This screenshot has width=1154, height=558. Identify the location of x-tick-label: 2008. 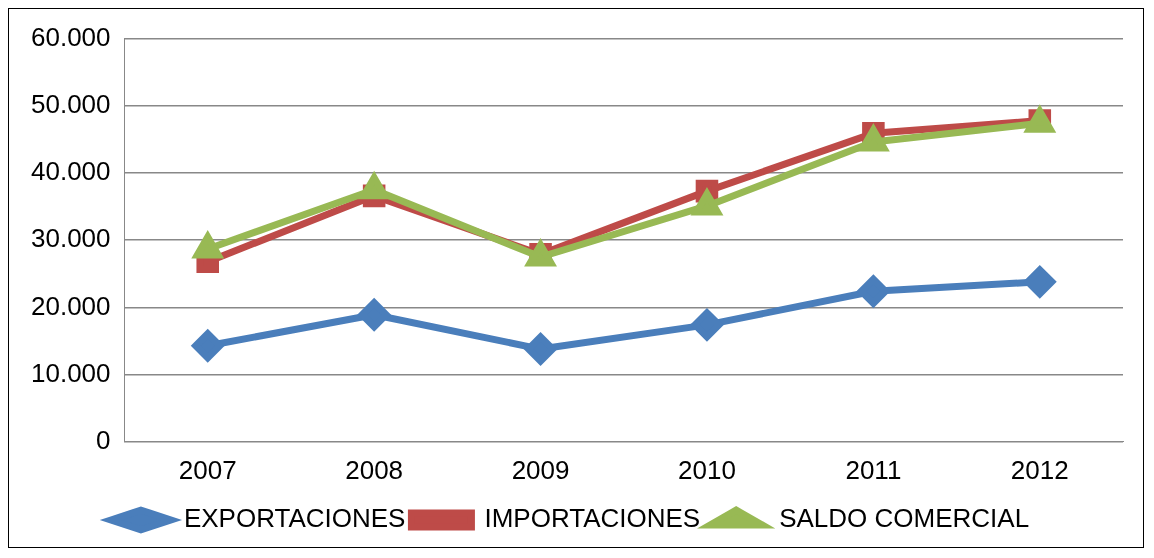
(374, 469).